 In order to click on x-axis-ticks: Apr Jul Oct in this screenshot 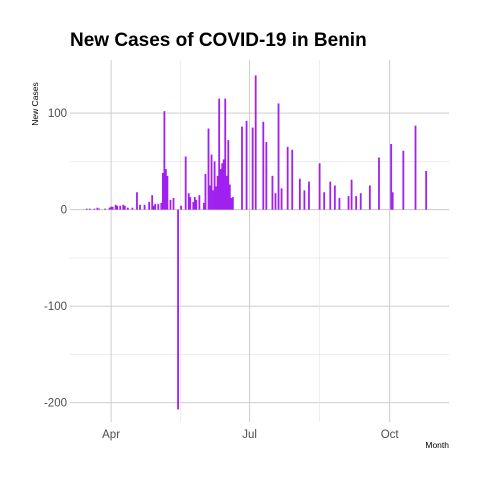, I will do `click(250, 435)`.